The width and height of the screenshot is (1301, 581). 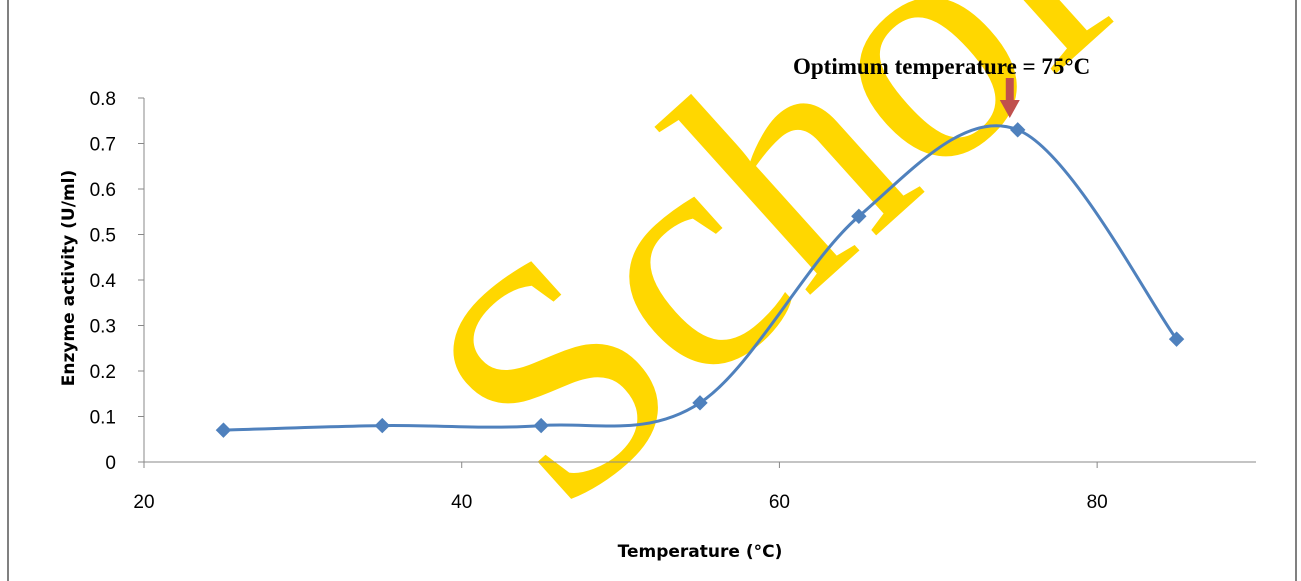 I want to click on y-tick-label: 0.4, so click(x=103, y=281).